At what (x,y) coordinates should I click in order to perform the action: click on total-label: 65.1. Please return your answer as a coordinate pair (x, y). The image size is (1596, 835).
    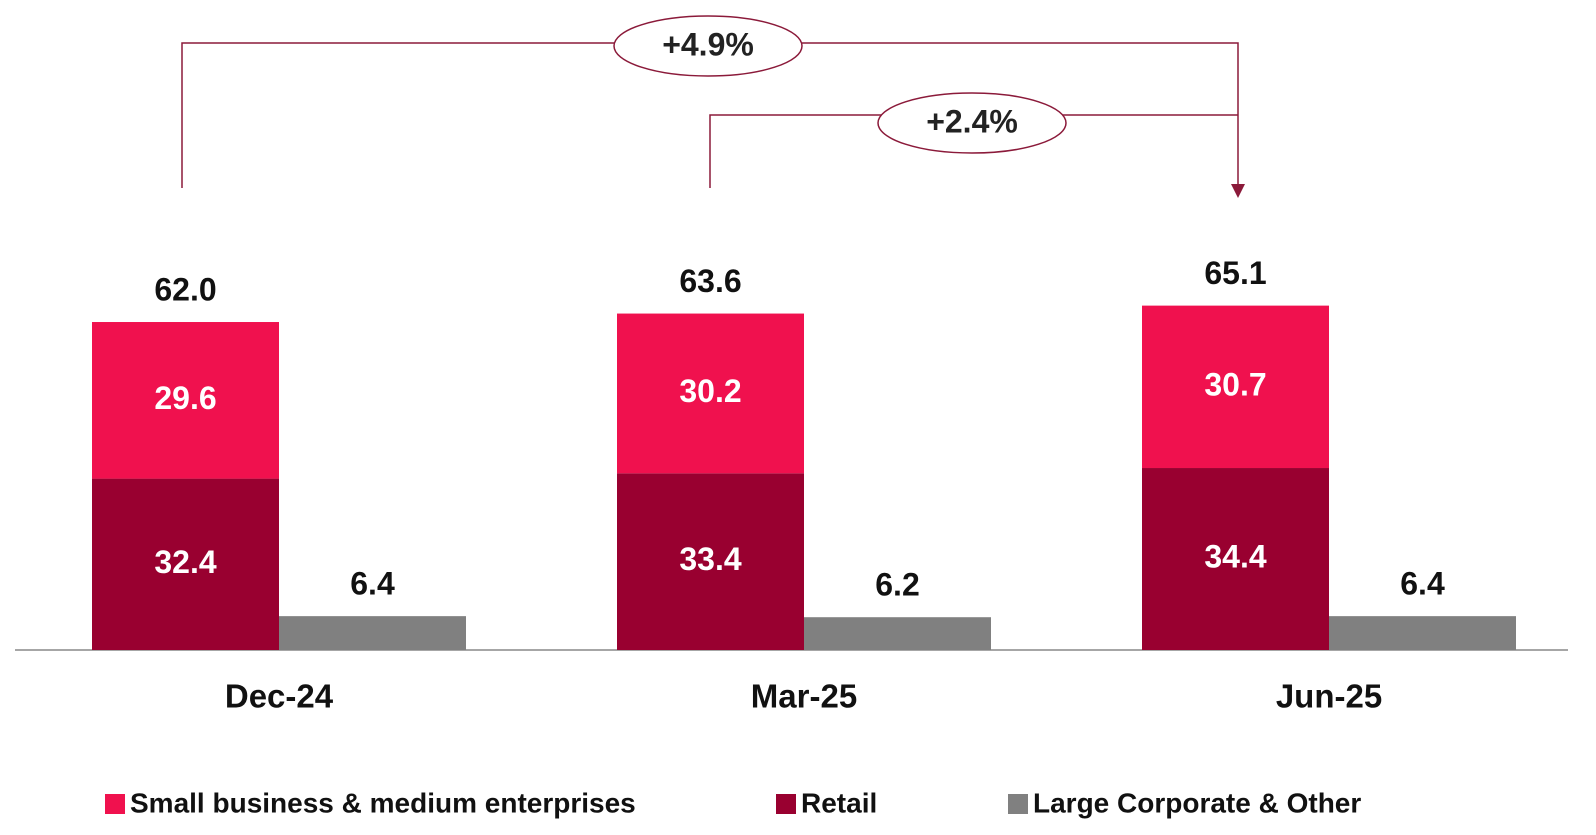
    Looking at the image, I should click on (1235, 273).